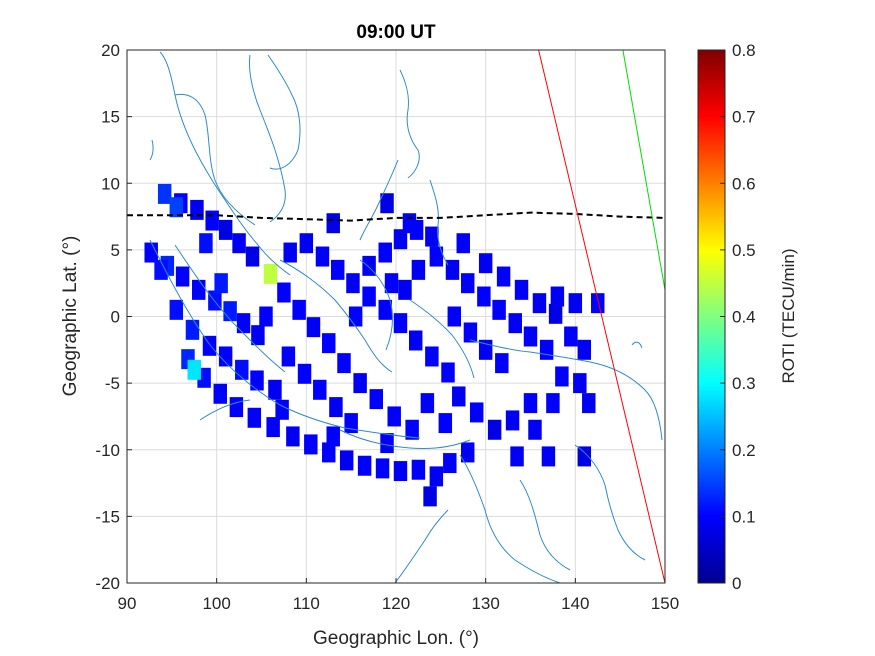 This screenshot has width=875, height=656. I want to click on colorbar-tick-label: 0.6, so click(744, 183).